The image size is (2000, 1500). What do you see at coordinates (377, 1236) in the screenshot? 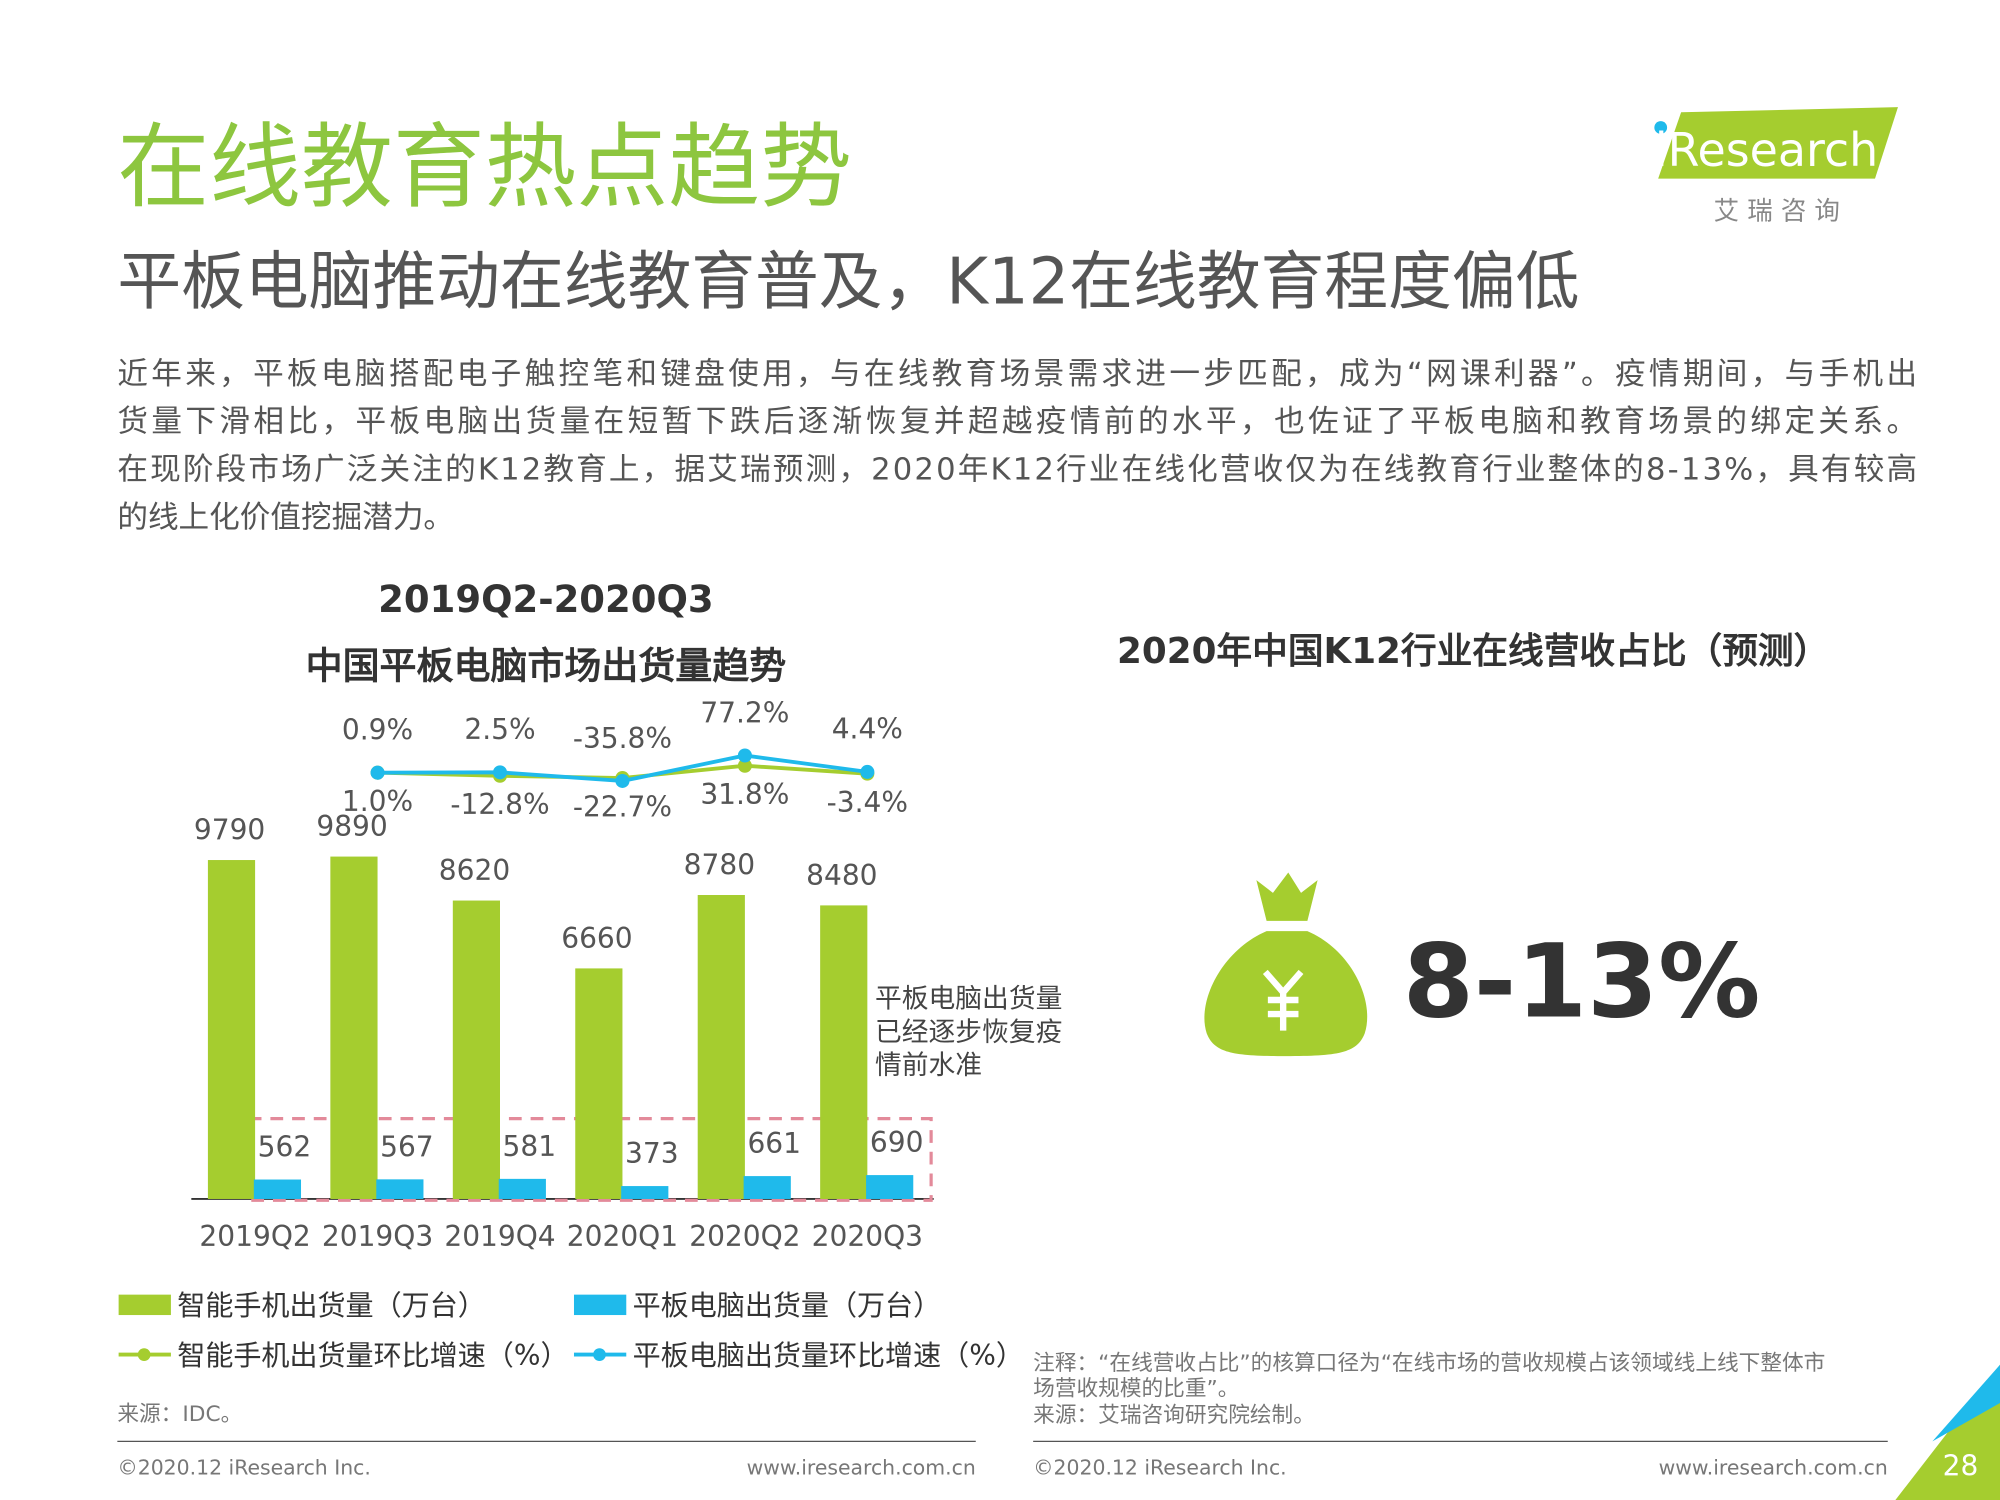
I see `x-tick-label: 2019Q3` at bounding box center [377, 1236].